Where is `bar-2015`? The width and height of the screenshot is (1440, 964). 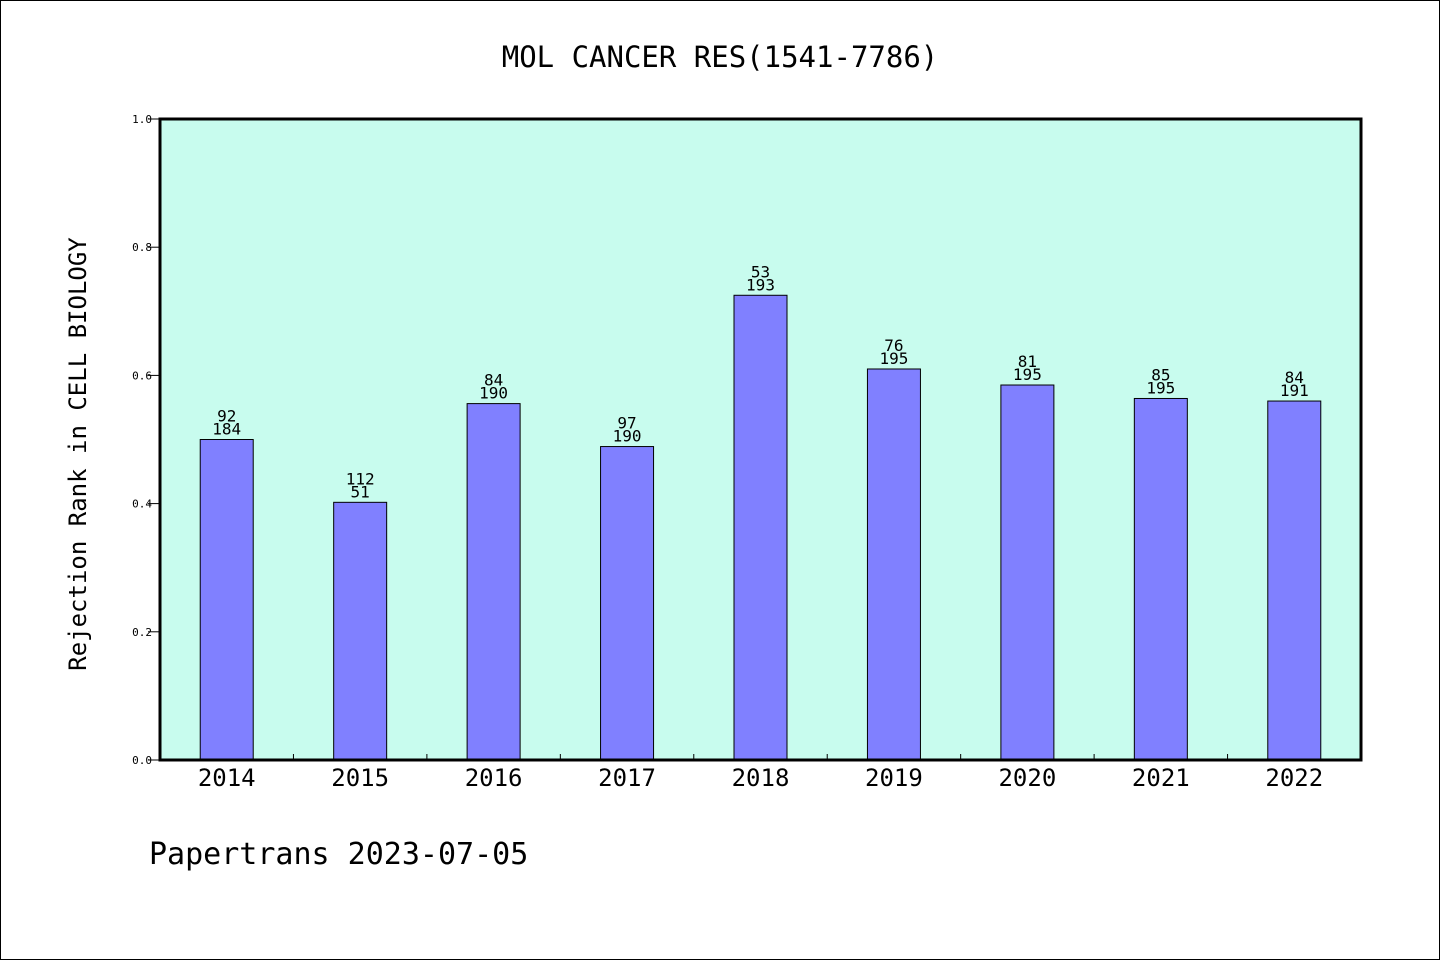
bar-2015 is located at coordinates (360, 631).